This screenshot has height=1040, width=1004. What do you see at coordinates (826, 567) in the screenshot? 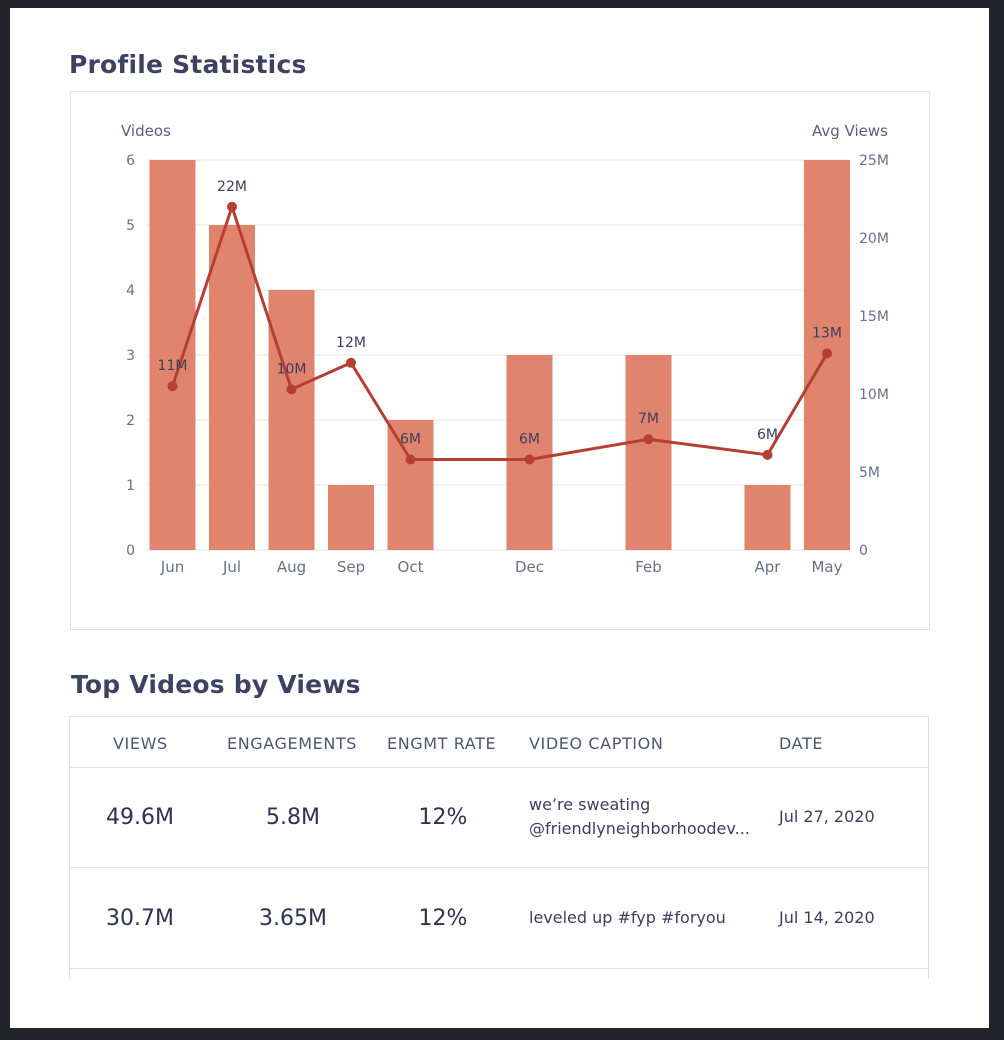
I see `x-axis-tick-label: May` at bounding box center [826, 567].